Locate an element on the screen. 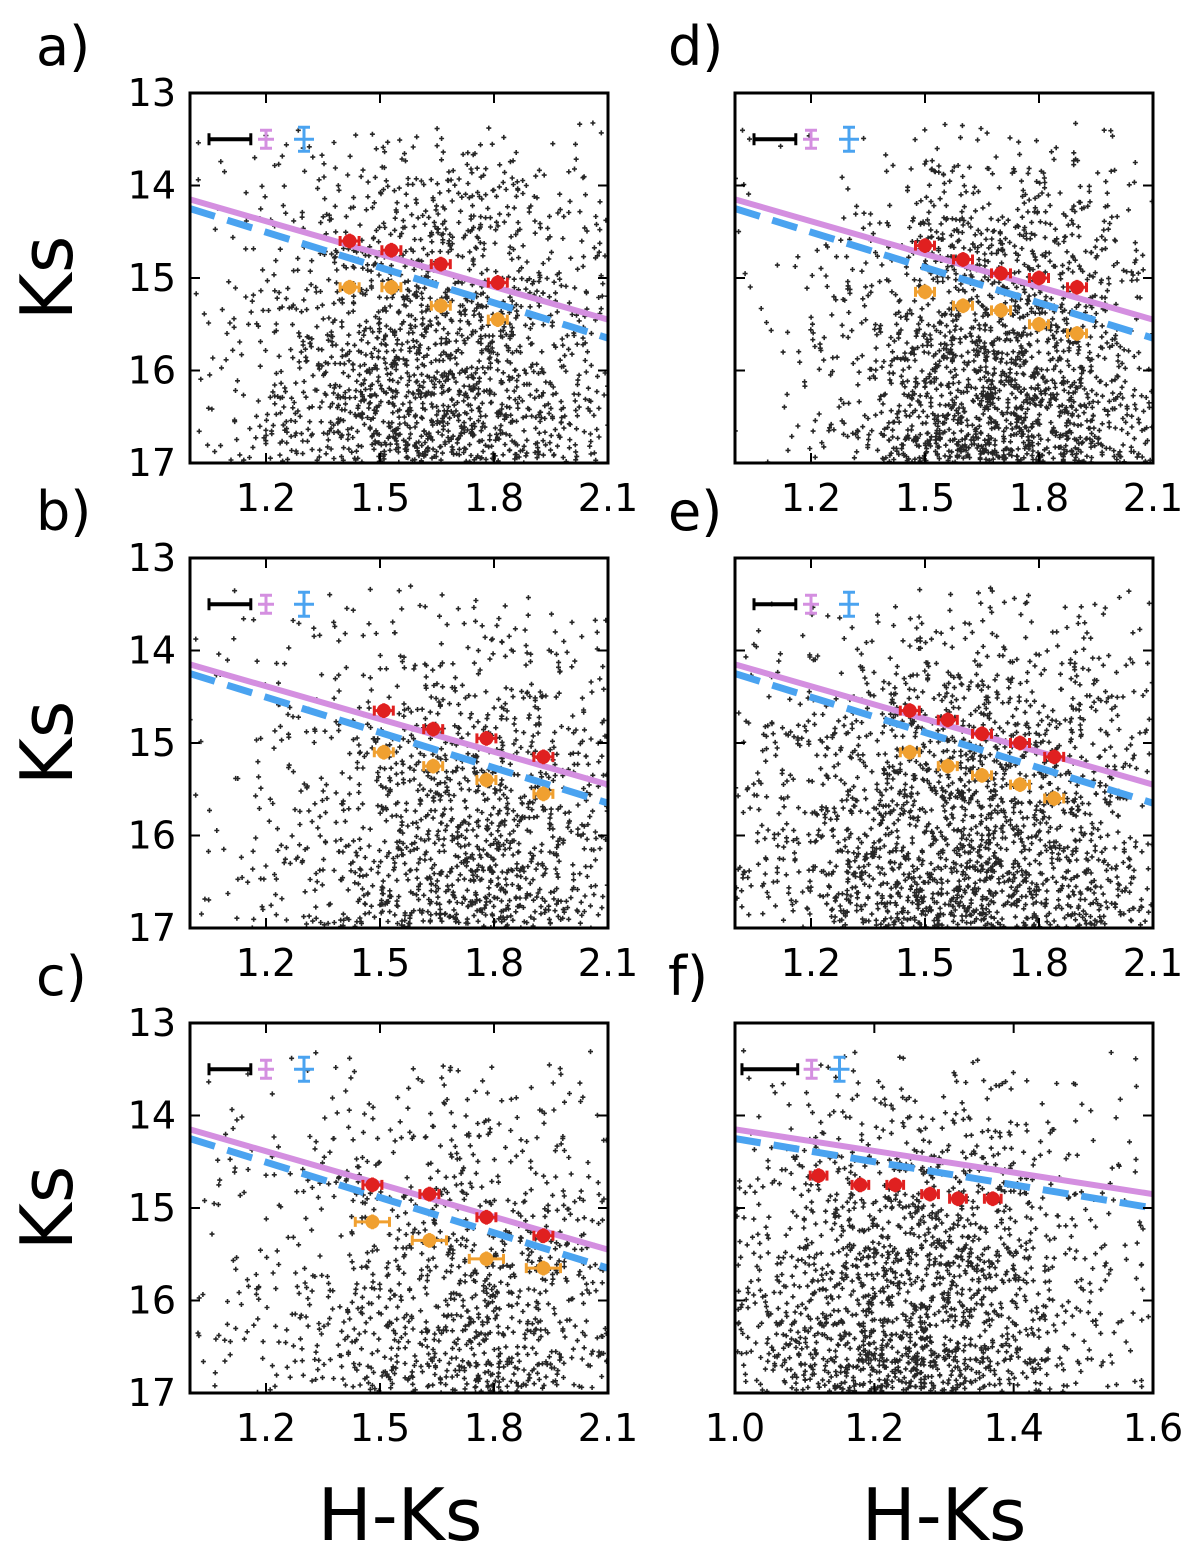 The width and height of the screenshot is (1200, 1562). x-tick-label-f: 1.4 is located at coordinates (1013, 1428).